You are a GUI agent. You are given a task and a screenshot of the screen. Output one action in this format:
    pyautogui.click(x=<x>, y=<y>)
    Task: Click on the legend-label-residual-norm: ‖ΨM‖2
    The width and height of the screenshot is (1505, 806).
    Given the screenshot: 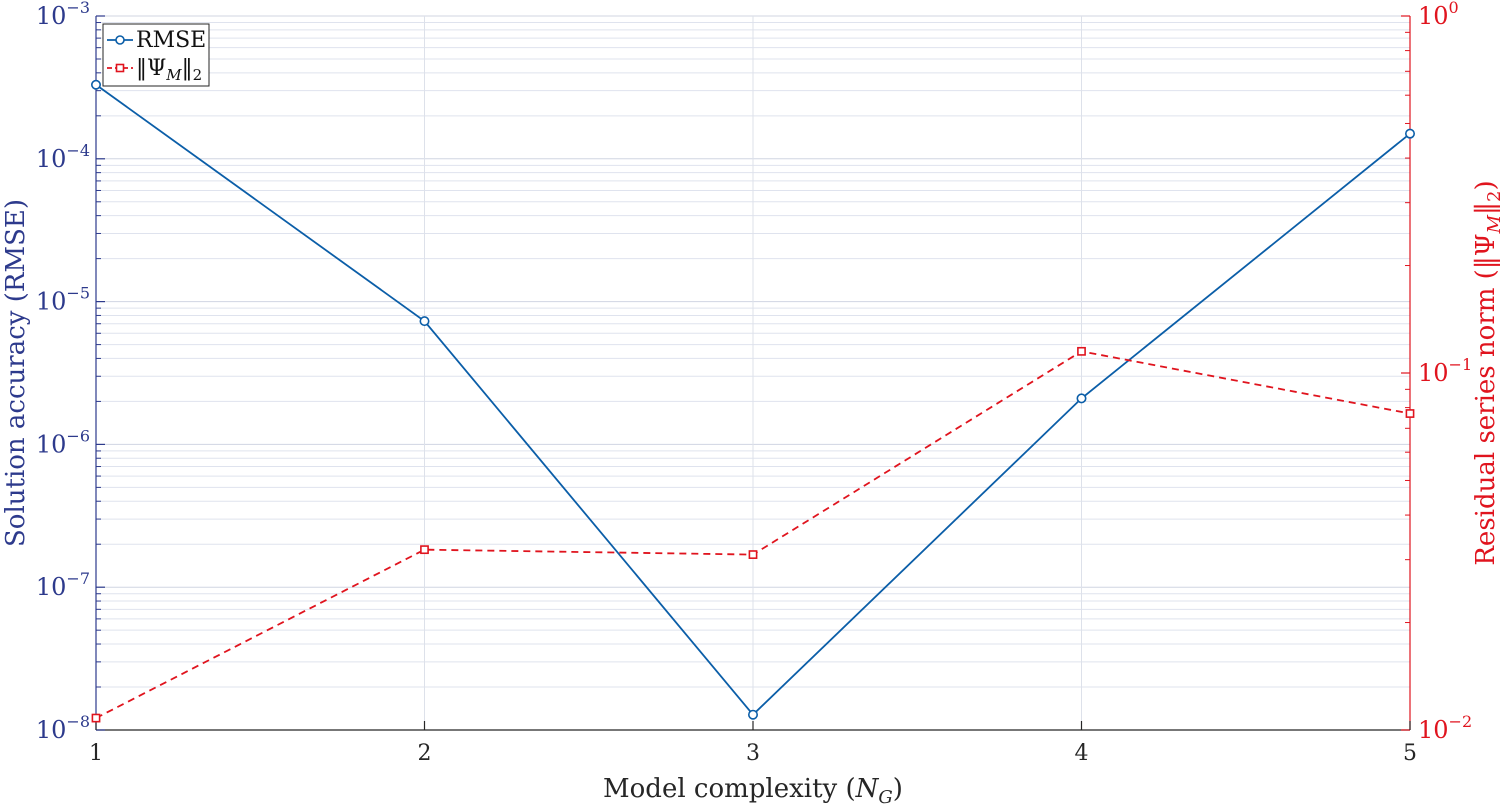 What is the action you would take?
    pyautogui.click(x=169, y=70)
    